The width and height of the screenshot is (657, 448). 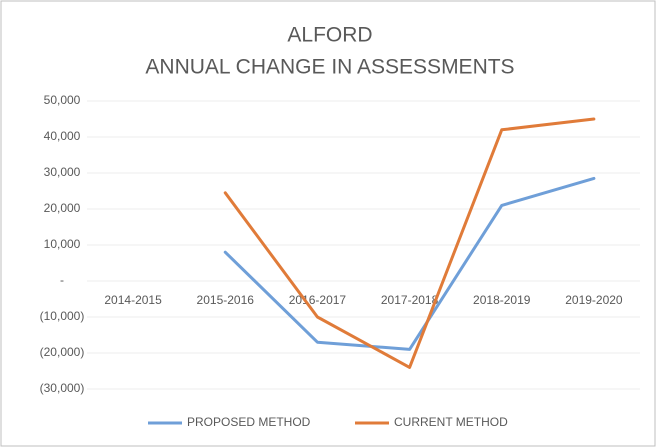 I want to click on y-tick-label: 30,000, so click(x=62, y=172).